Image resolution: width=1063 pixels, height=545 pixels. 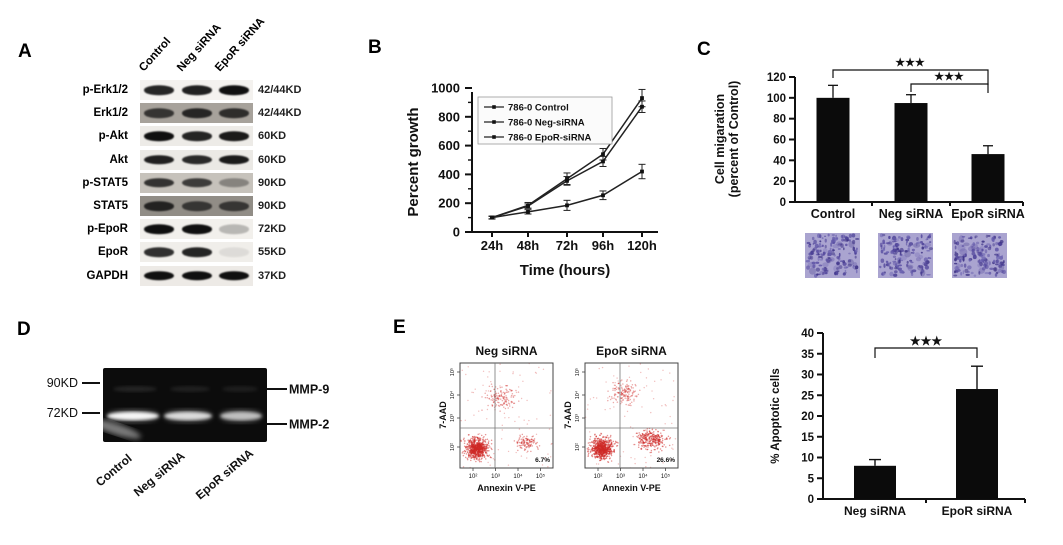 What do you see at coordinates (779, 120) in the screenshot?
I see `y-tick-label: 80` at bounding box center [779, 120].